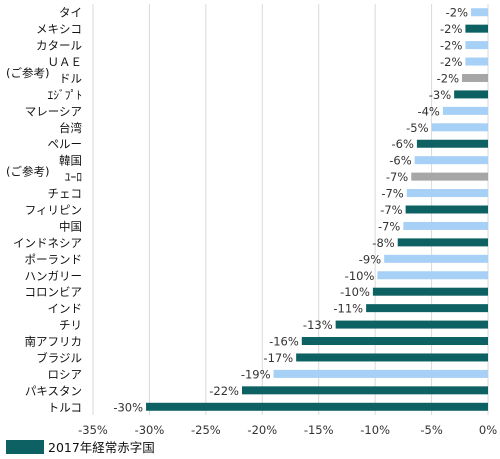 The image size is (500, 459). What do you see at coordinates (488, 430) in the screenshot?
I see `x-tick-label: 0%` at bounding box center [488, 430].